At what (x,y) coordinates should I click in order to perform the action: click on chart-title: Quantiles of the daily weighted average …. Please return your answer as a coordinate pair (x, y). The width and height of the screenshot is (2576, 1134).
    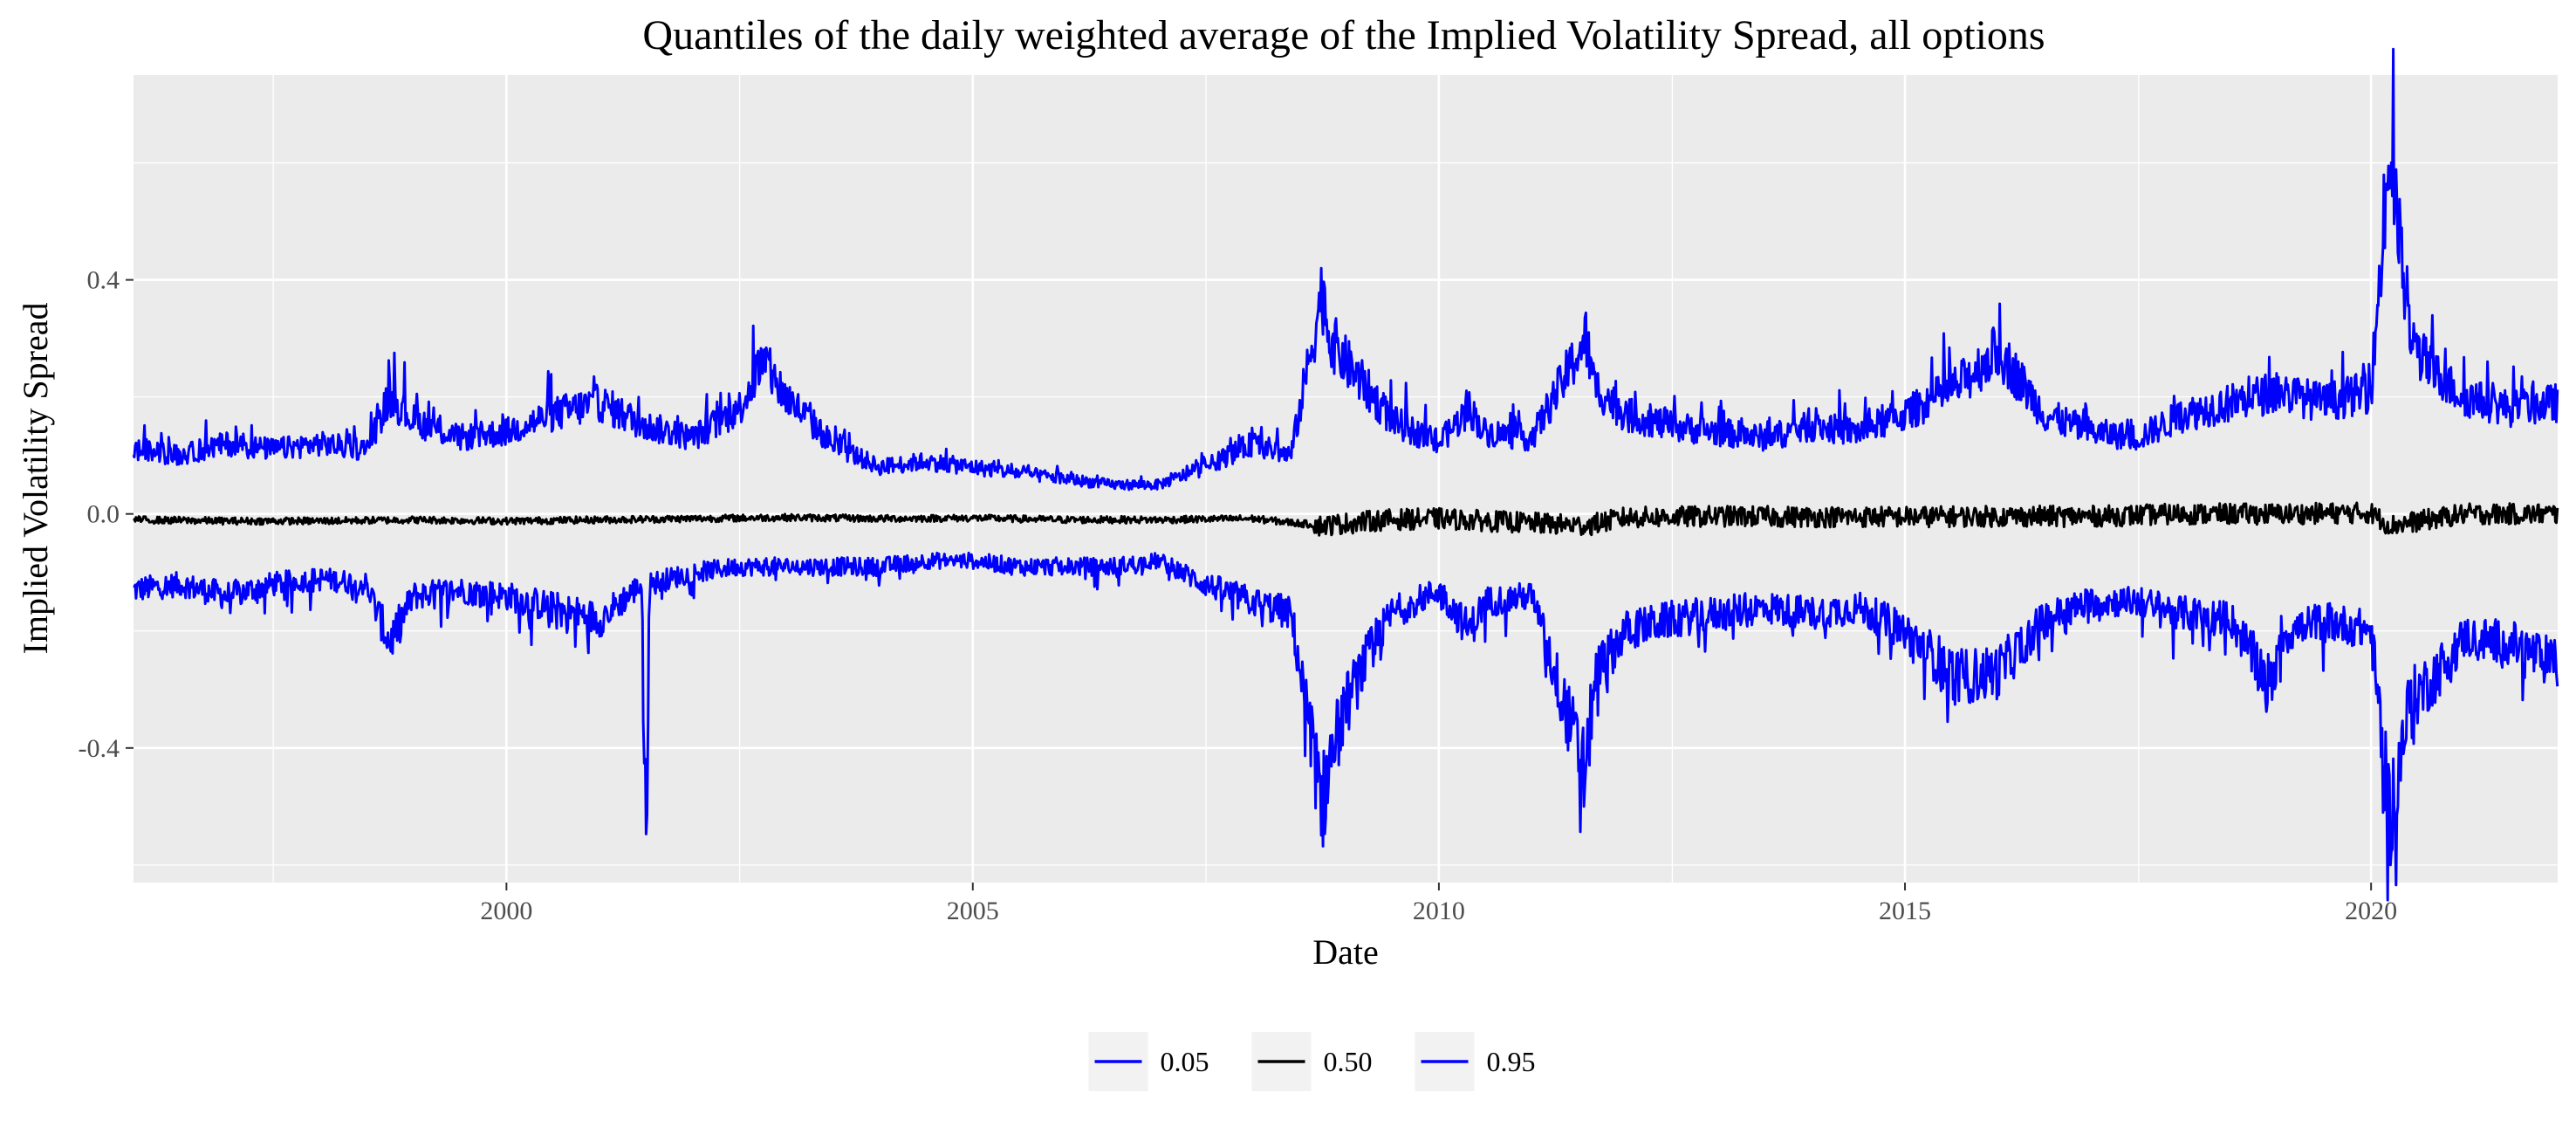
    Looking at the image, I should click on (1343, 35).